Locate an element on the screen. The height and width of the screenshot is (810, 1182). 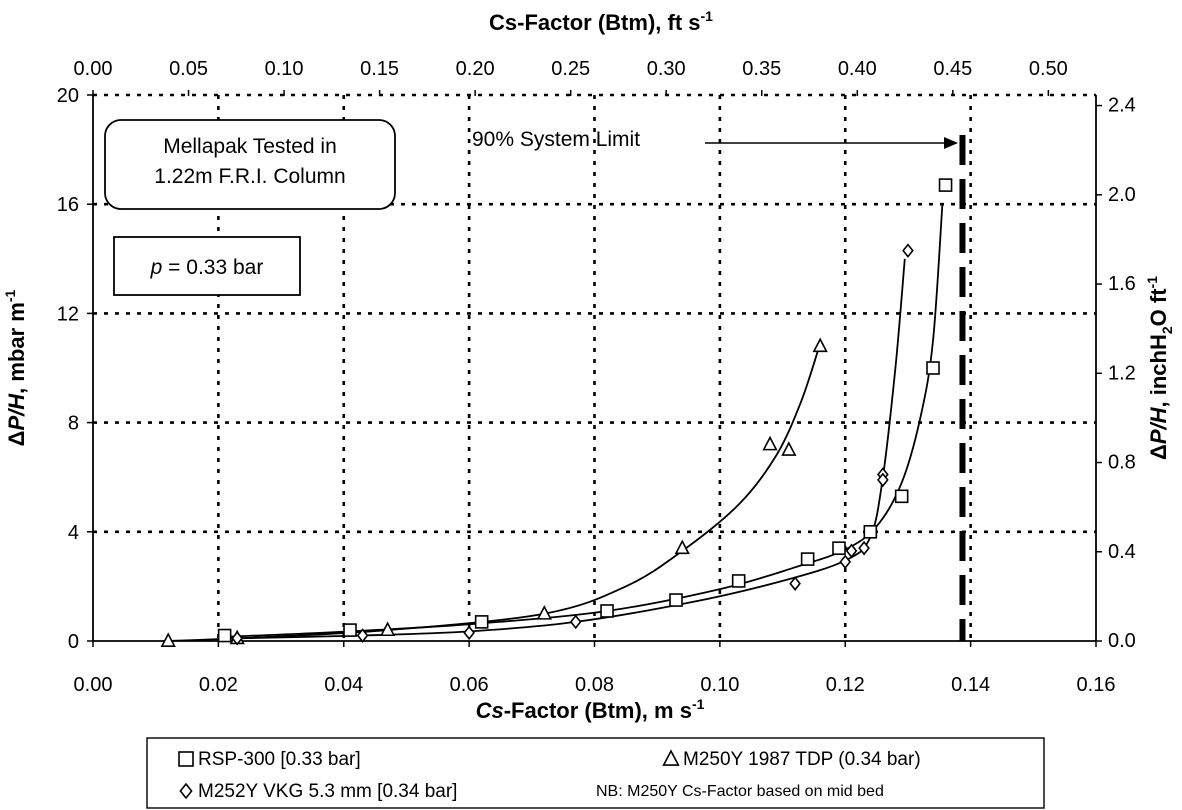
x-axis-title: Cs-Factor (Btm), m s-1 is located at coordinates (590, 709).